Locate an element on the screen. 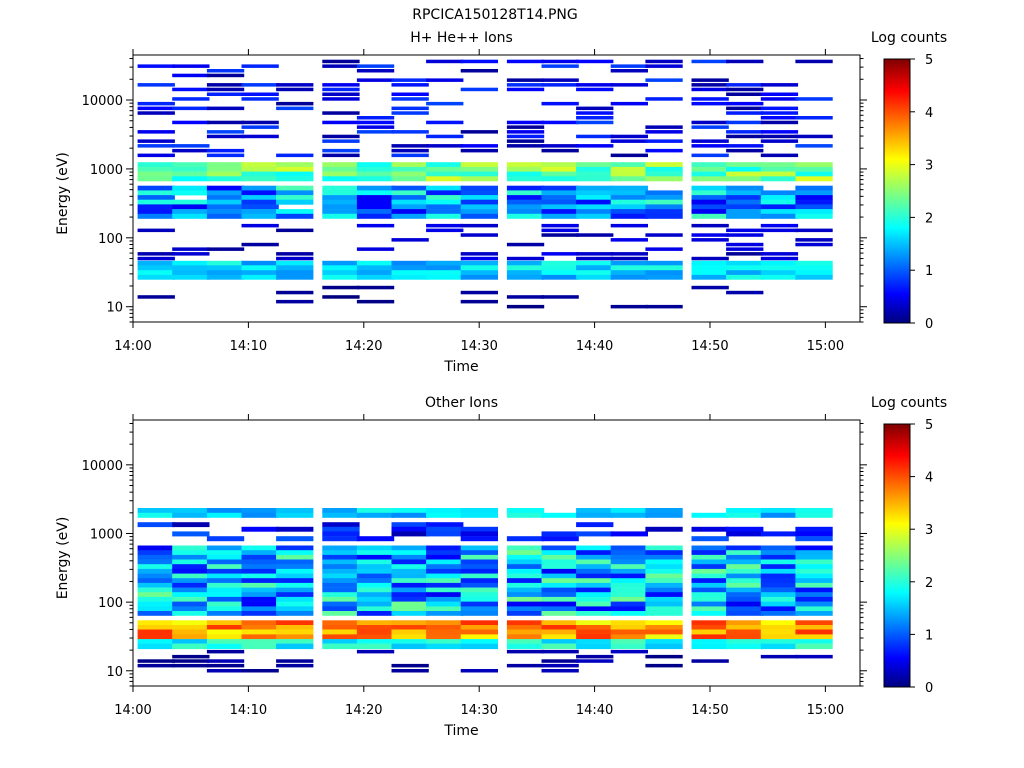  y-tick-label: 10 is located at coordinates (114, 672).